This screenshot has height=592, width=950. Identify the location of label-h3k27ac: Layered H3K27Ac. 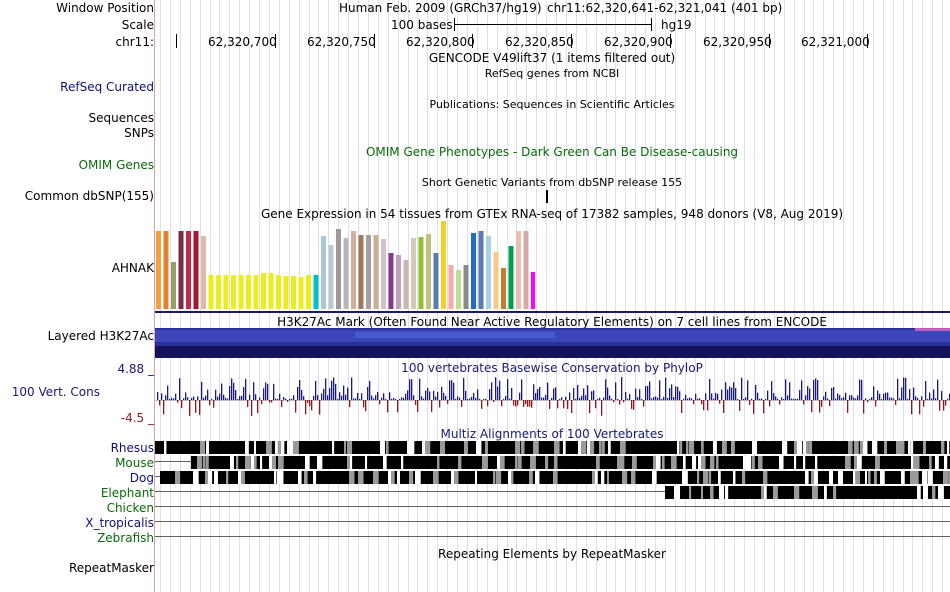
(100, 336).